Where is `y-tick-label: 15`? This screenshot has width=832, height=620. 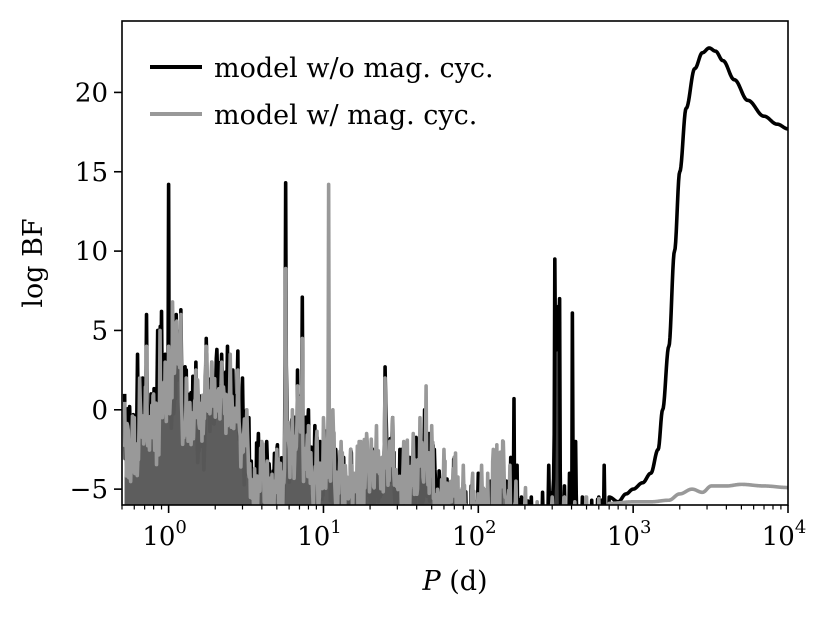 y-tick-label: 15 is located at coordinates (91, 173).